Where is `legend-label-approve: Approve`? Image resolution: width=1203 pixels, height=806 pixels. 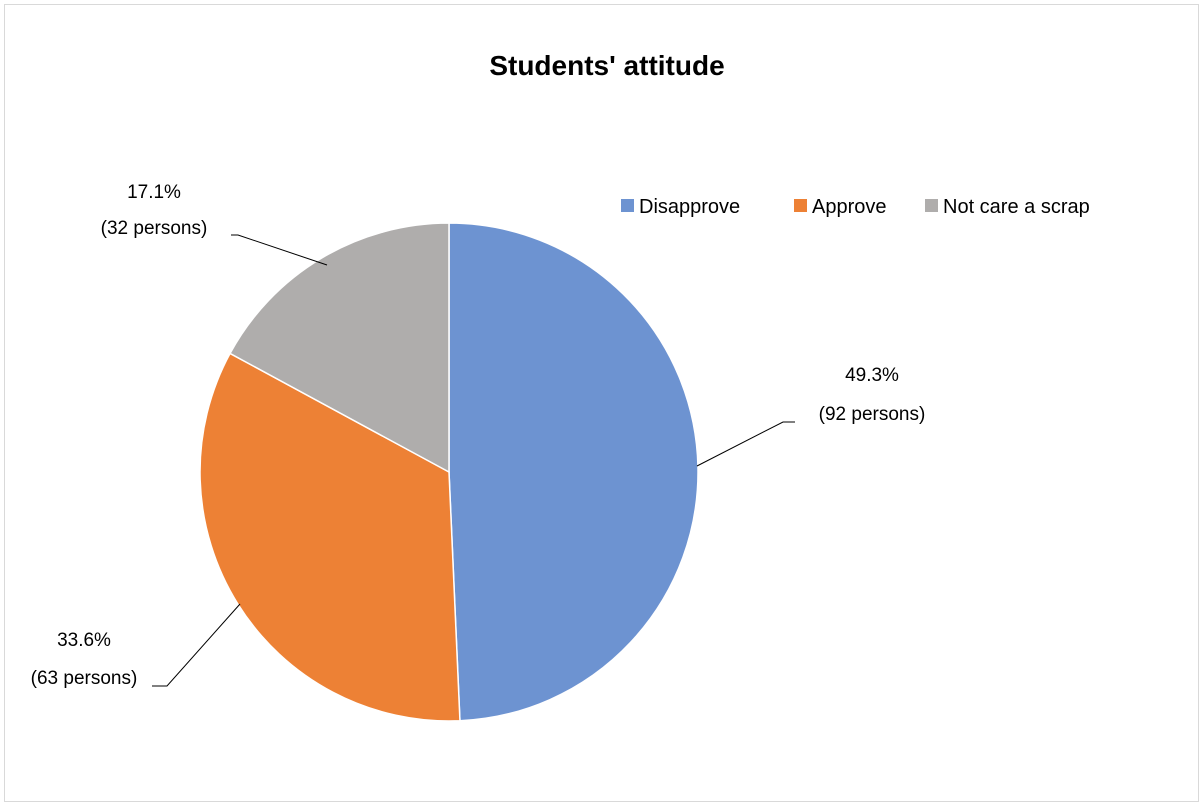
legend-label-approve: Approve is located at coordinates (849, 207).